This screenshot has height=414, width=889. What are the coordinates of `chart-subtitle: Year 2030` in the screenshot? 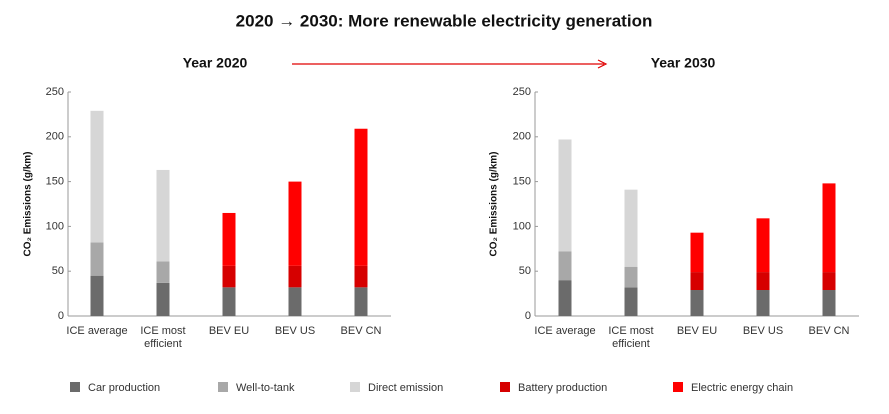 It's located at (683, 63).